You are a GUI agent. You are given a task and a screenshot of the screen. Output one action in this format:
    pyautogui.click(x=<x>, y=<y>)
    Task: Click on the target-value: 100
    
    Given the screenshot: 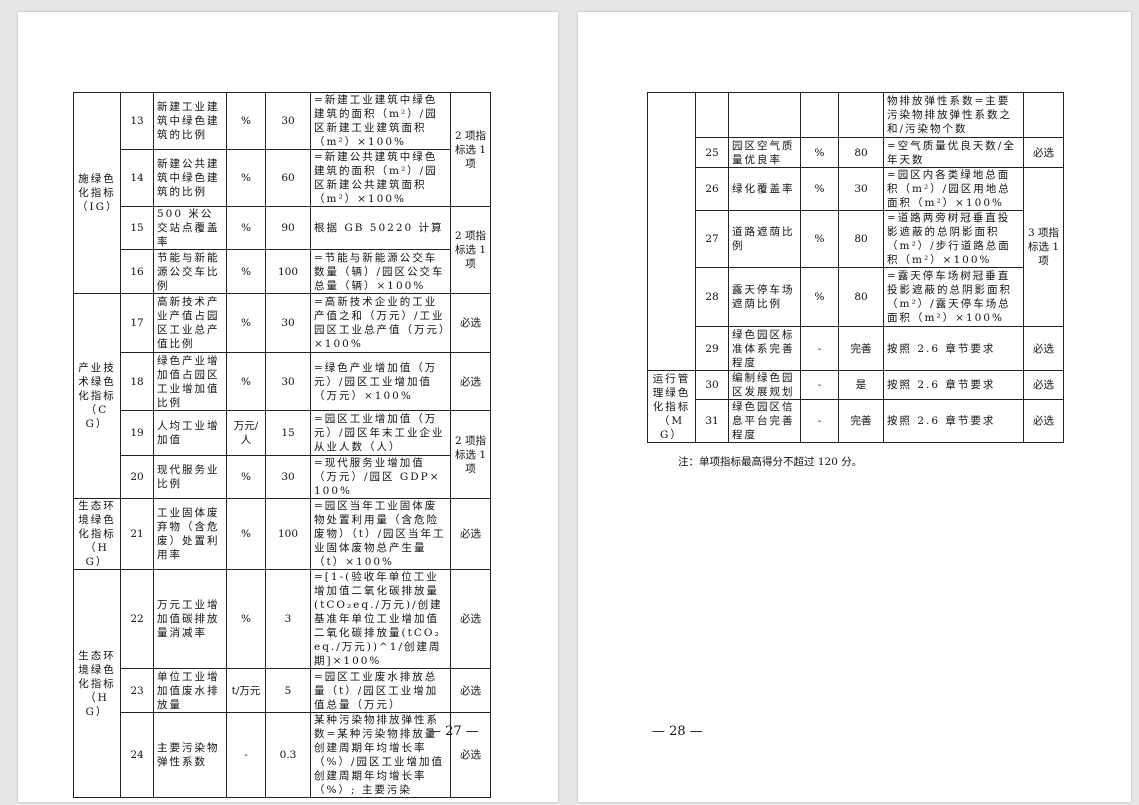 What is the action you would take?
    pyautogui.click(x=288, y=534)
    